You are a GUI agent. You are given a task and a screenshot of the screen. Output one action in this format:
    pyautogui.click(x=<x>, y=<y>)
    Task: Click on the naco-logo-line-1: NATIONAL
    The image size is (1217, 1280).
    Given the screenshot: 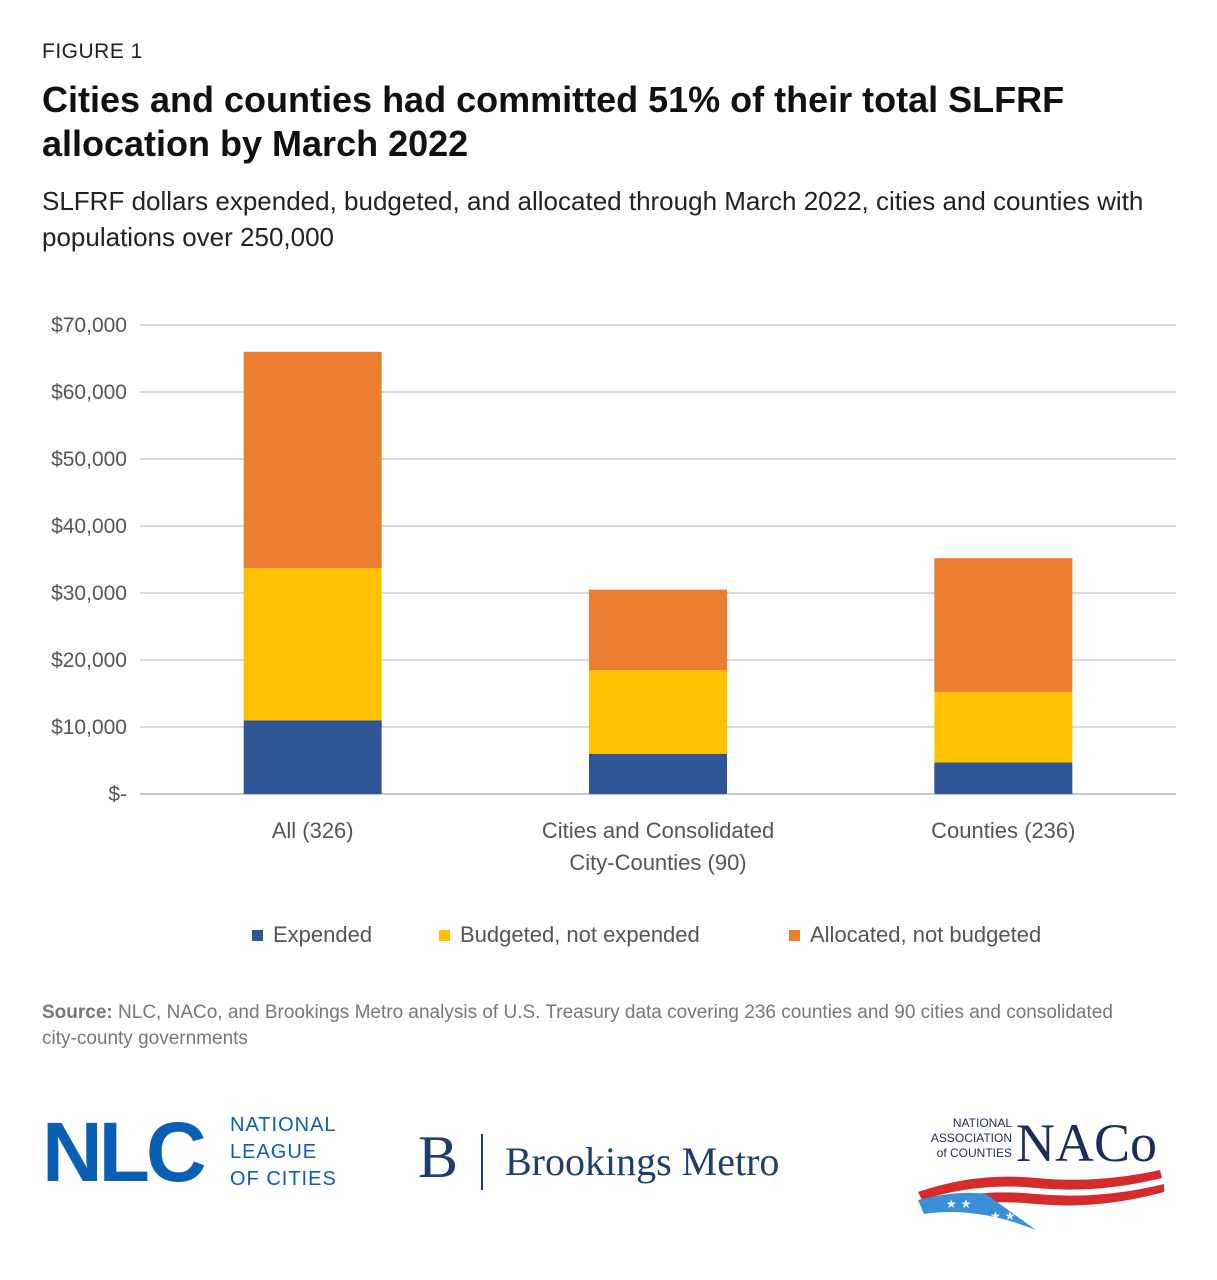 What is the action you would take?
    pyautogui.click(x=982, y=1123)
    